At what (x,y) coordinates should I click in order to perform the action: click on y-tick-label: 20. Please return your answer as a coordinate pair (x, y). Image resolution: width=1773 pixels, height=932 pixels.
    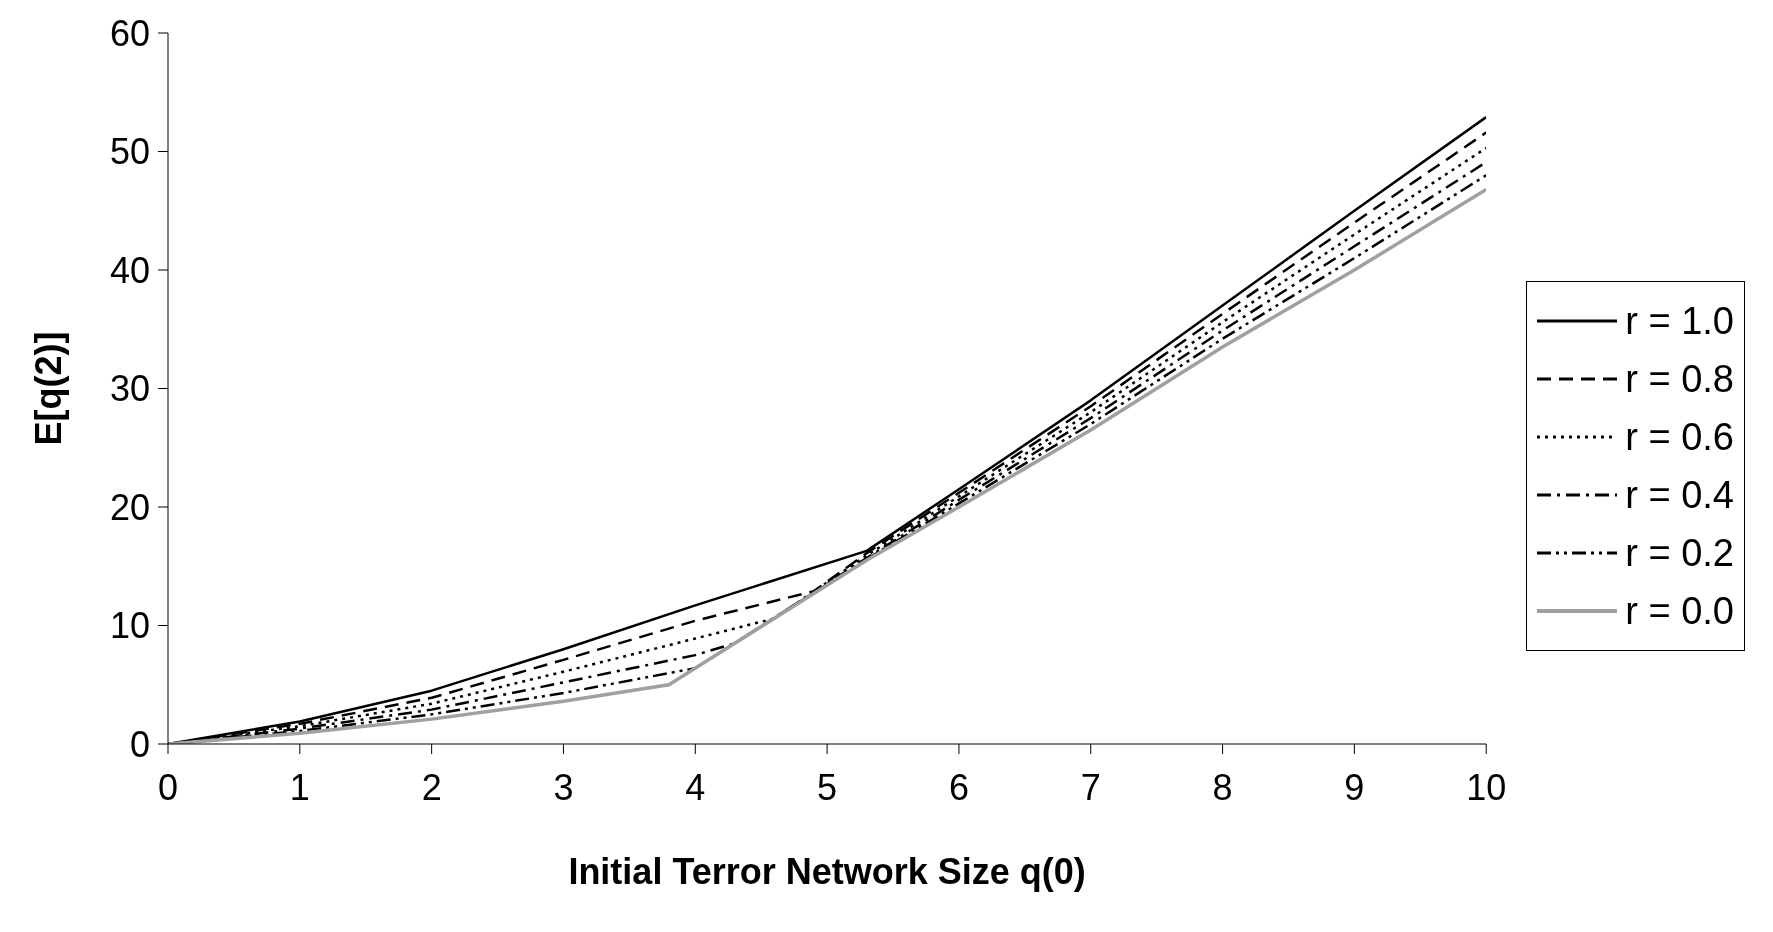
    Looking at the image, I should click on (129, 507).